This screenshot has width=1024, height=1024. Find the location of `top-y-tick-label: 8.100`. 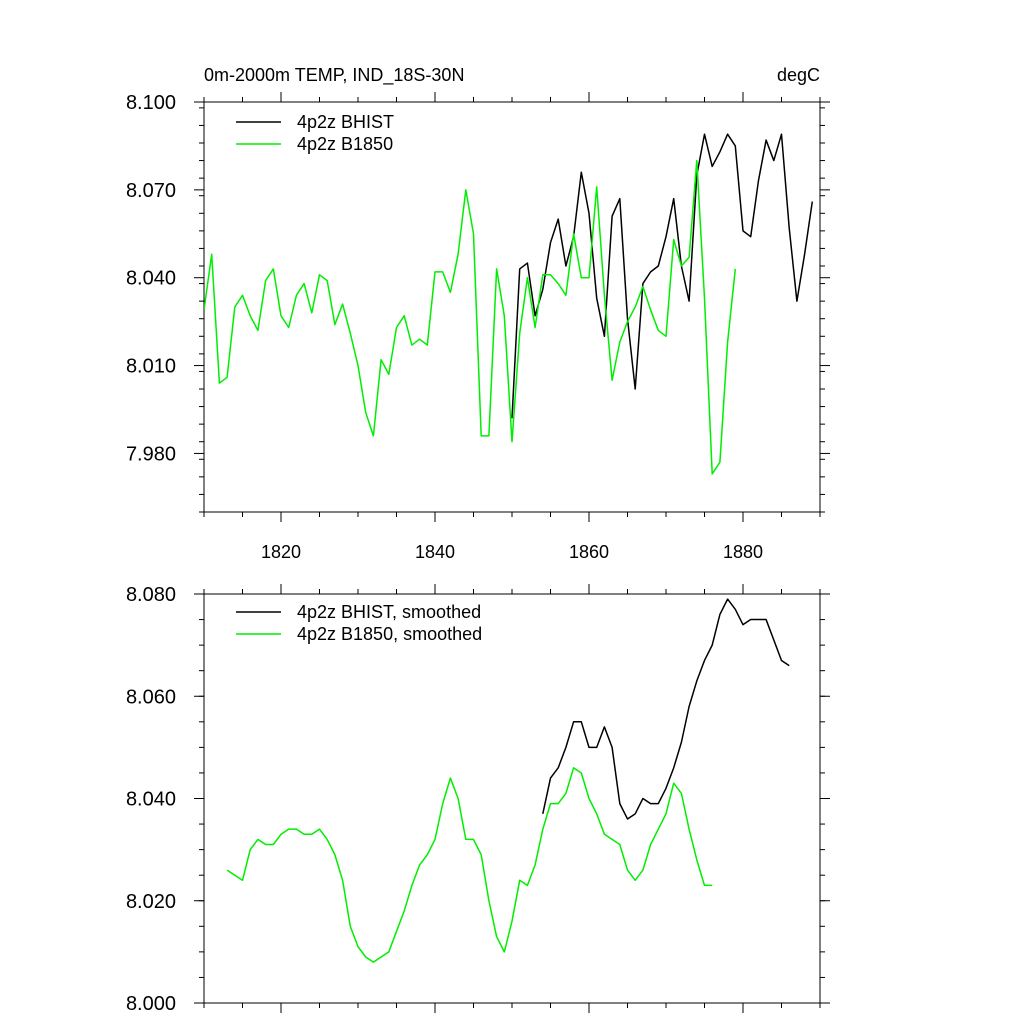

top-y-tick-label: 8.100 is located at coordinates (151, 103).